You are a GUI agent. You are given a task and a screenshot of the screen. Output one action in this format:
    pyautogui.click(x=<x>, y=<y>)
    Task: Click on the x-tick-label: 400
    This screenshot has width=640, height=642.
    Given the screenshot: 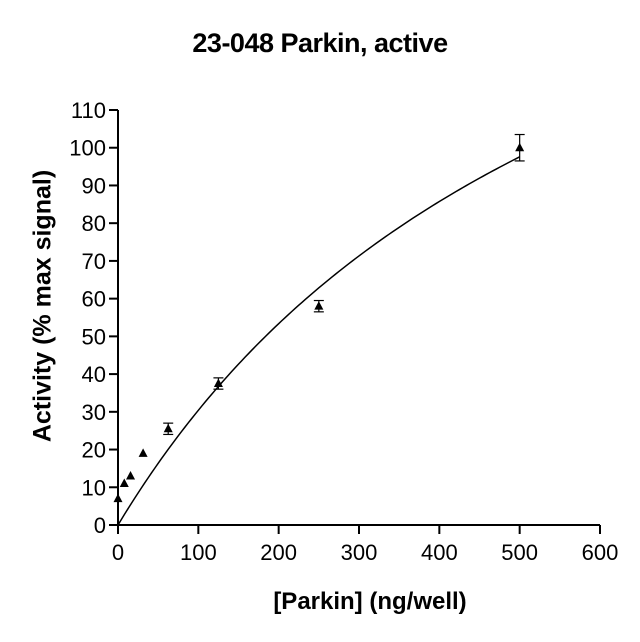 What is the action you would take?
    pyautogui.click(x=439, y=552)
    